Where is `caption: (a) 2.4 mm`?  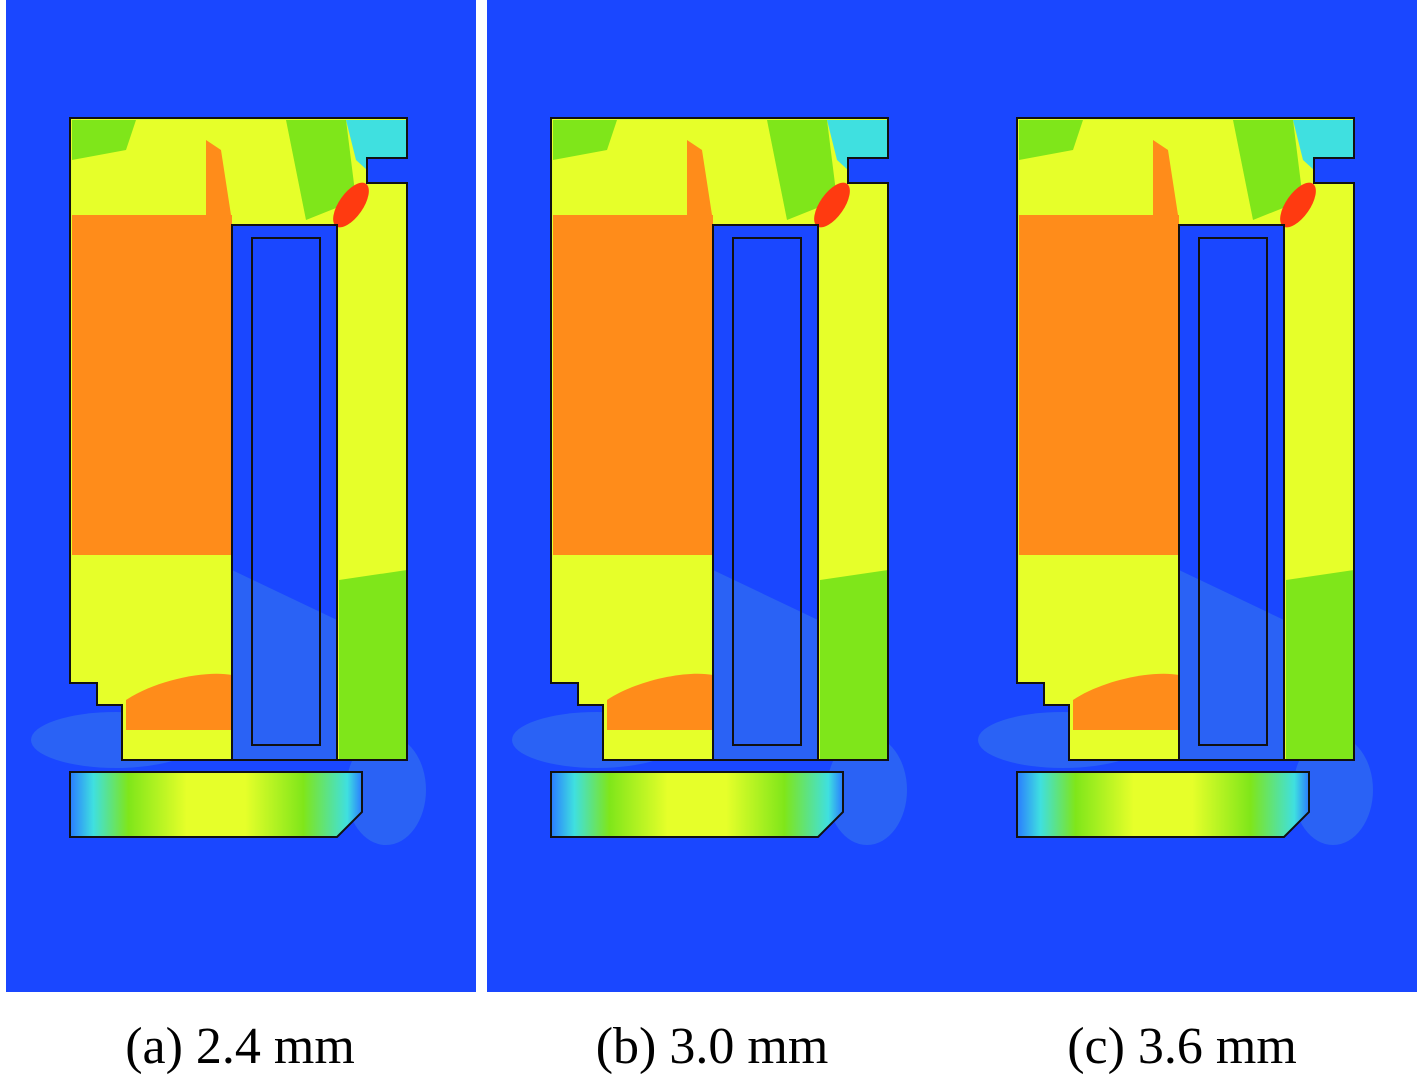
caption: (a) 2.4 mm is located at coordinates (240, 1046).